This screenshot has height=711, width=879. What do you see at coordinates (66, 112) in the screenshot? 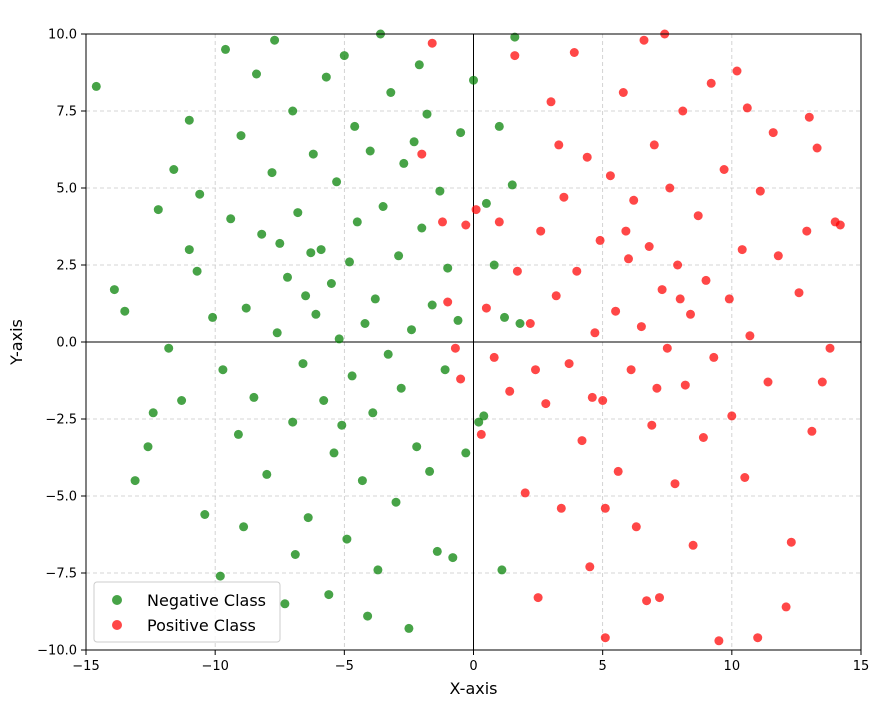
I see `y-tick-label-7: 7.5` at bounding box center [66, 112].